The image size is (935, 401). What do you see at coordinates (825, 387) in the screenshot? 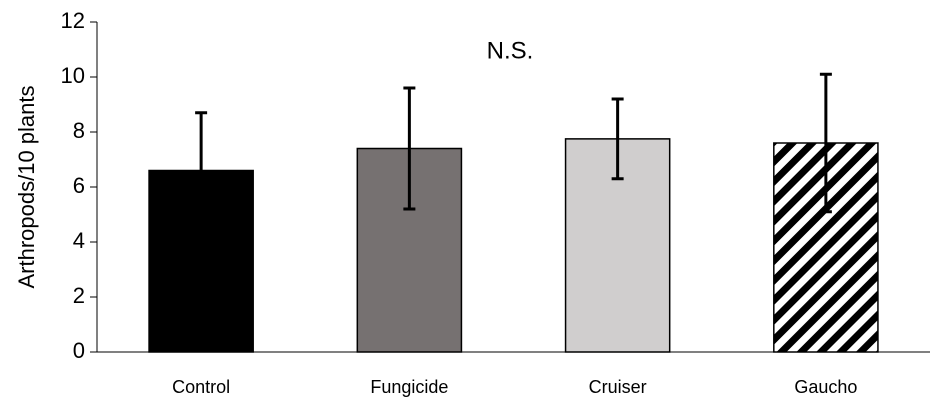
I see `x-tick-label: Gaucho` at bounding box center [825, 387].